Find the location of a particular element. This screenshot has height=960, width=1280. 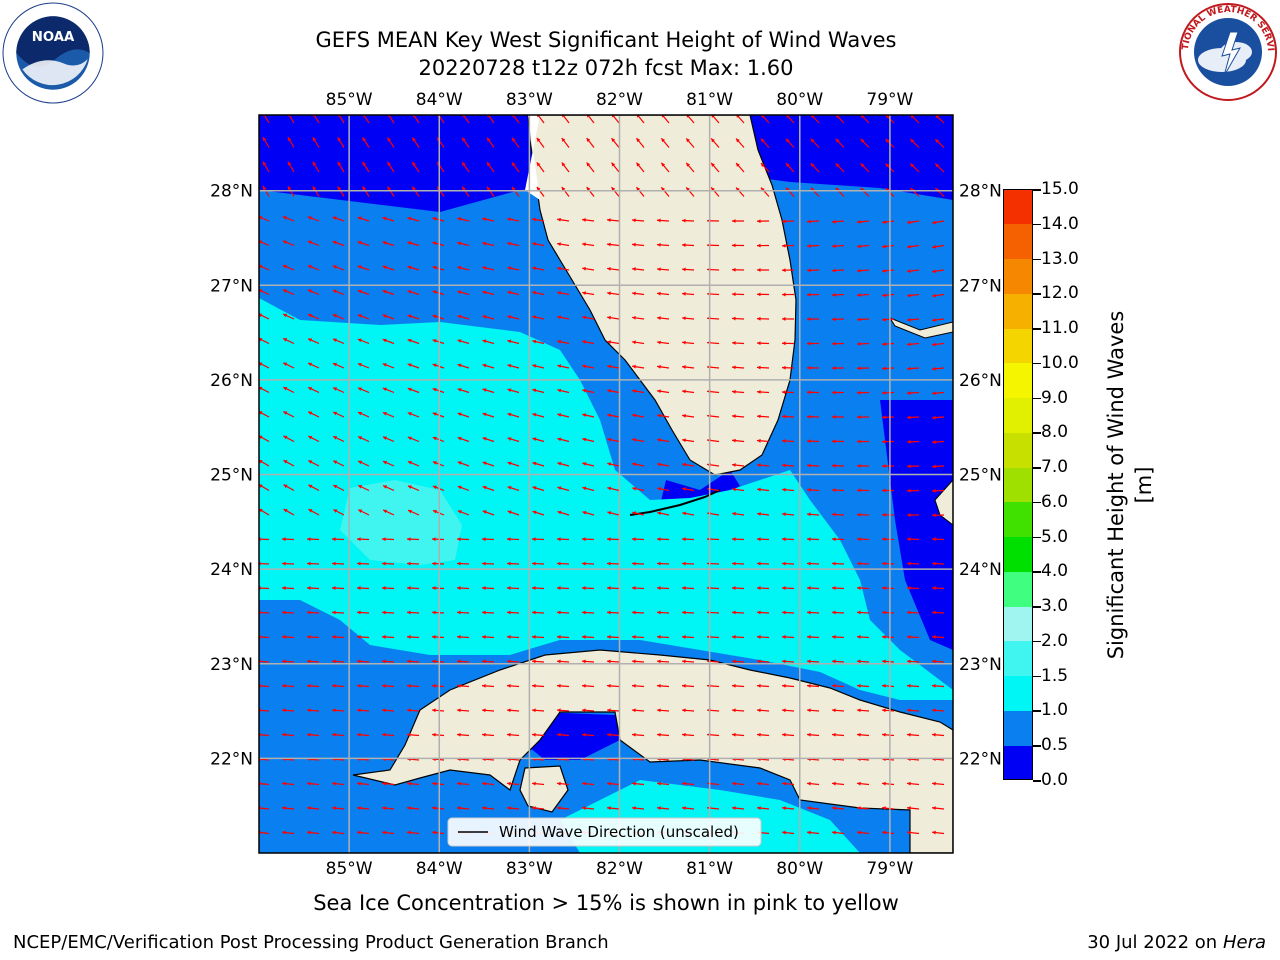

colorbar-tick-label: 0.5 is located at coordinates (1055, 745).